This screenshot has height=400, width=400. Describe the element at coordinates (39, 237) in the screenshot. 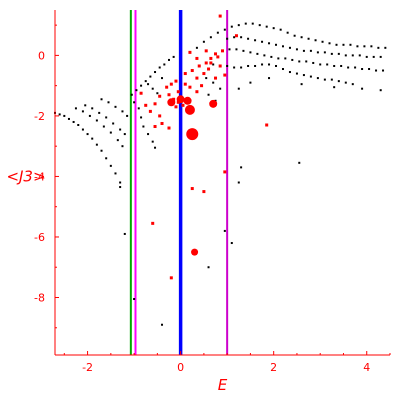

I see `y-tick-label: -6` at that location.